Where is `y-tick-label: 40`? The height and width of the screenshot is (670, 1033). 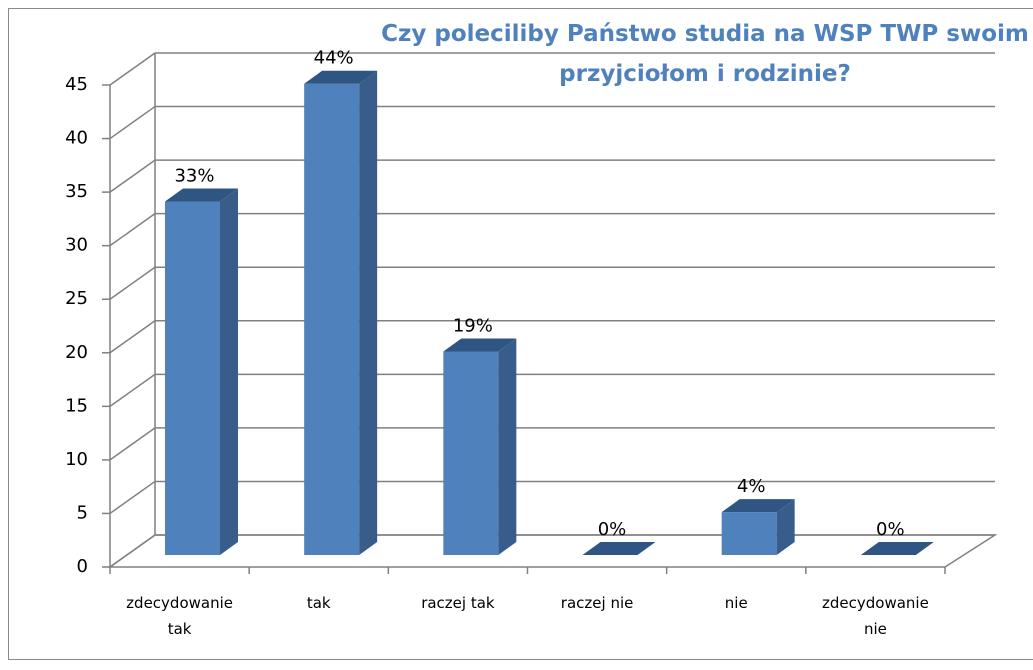
y-tick-label: 40 is located at coordinates (76, 138).